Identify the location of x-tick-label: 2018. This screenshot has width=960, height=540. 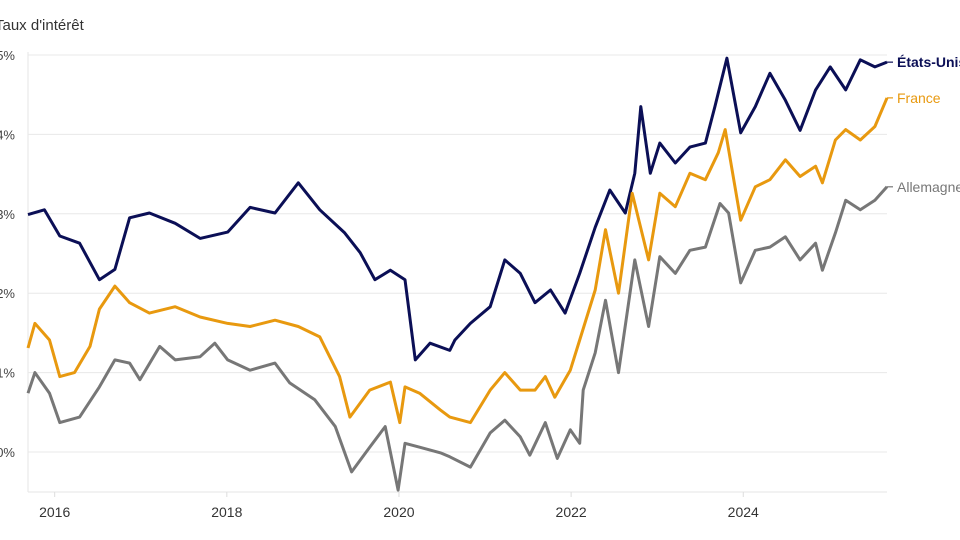
(226, 512).